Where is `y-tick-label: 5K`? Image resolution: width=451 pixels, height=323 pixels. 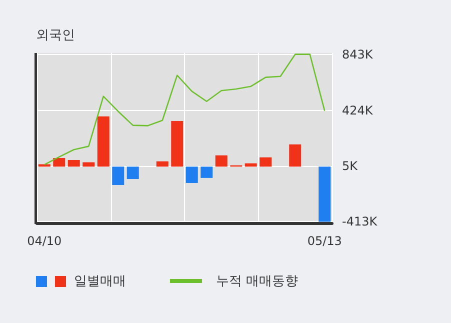 y-tick-label: 5K is located at coordinates (350, 165).